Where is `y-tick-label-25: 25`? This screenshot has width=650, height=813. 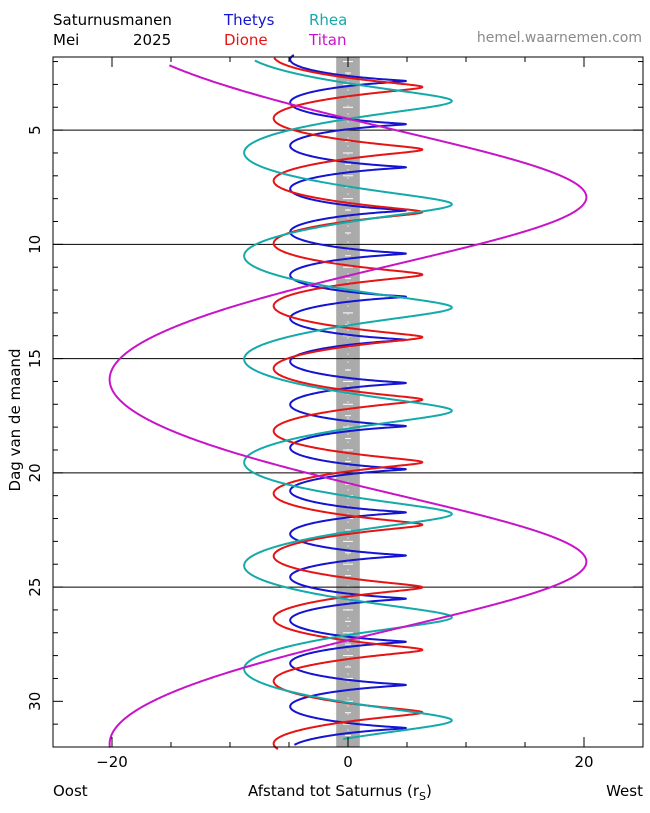 y-tick-label-25: 25 is located at coordinates (35, 587).